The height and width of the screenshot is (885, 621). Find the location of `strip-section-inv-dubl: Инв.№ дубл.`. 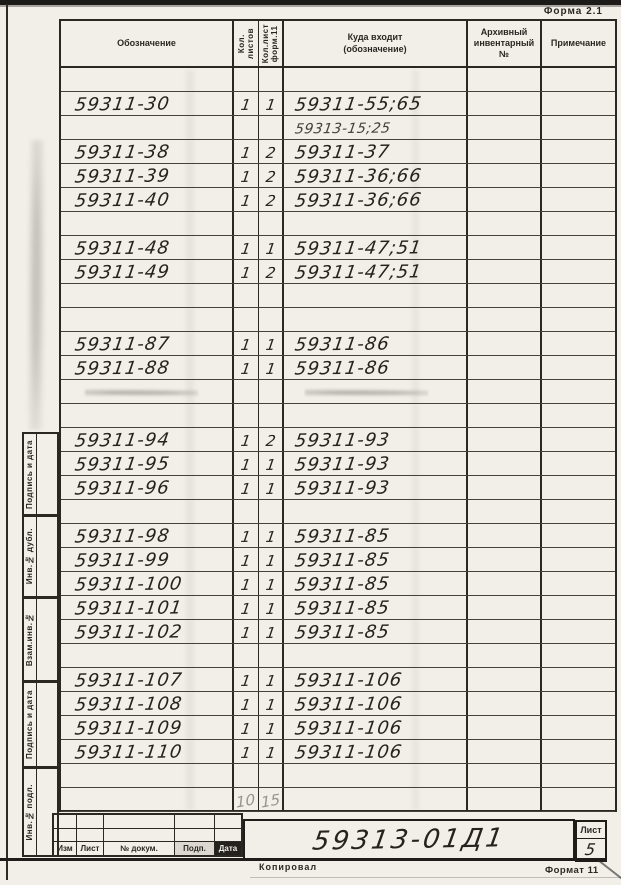

strip-section-inv-dubl: Инв.№ дубл. is located at coordinates (40, 556).